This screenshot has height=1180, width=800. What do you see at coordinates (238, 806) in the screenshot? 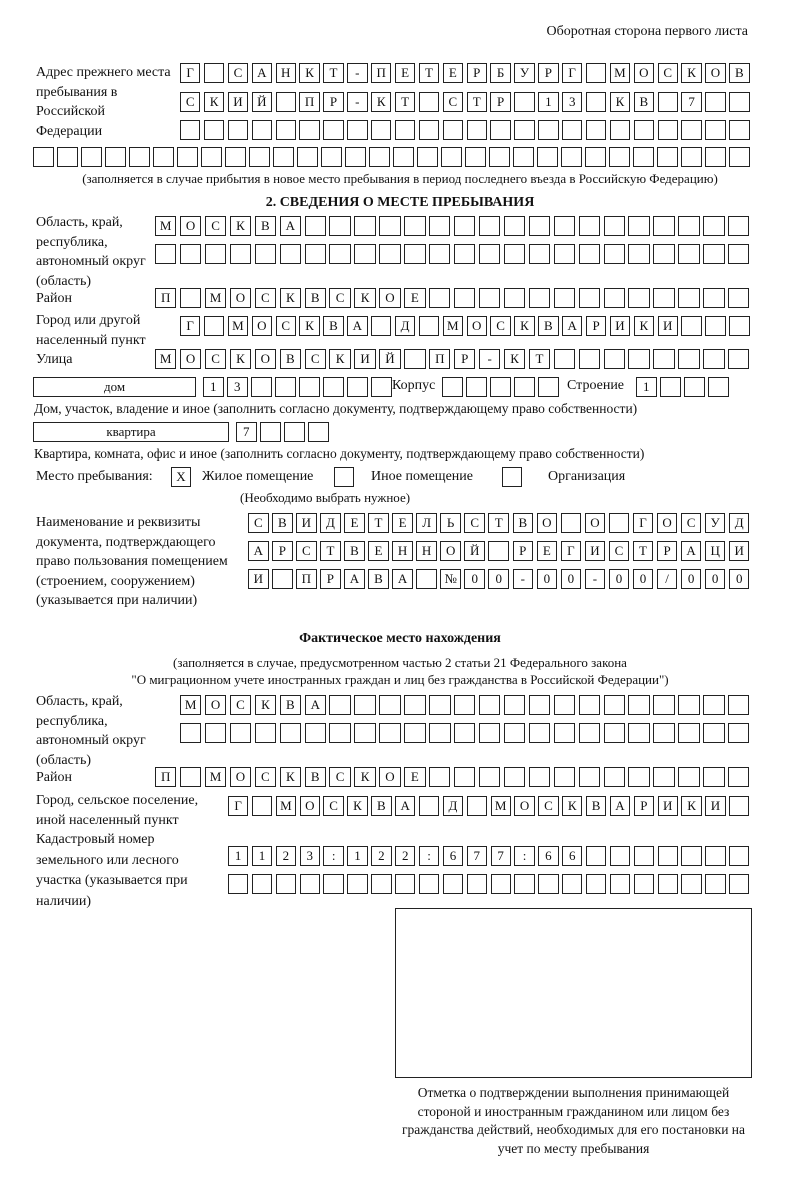
I see `form-cell: Г` at bounding box center [238, 806].